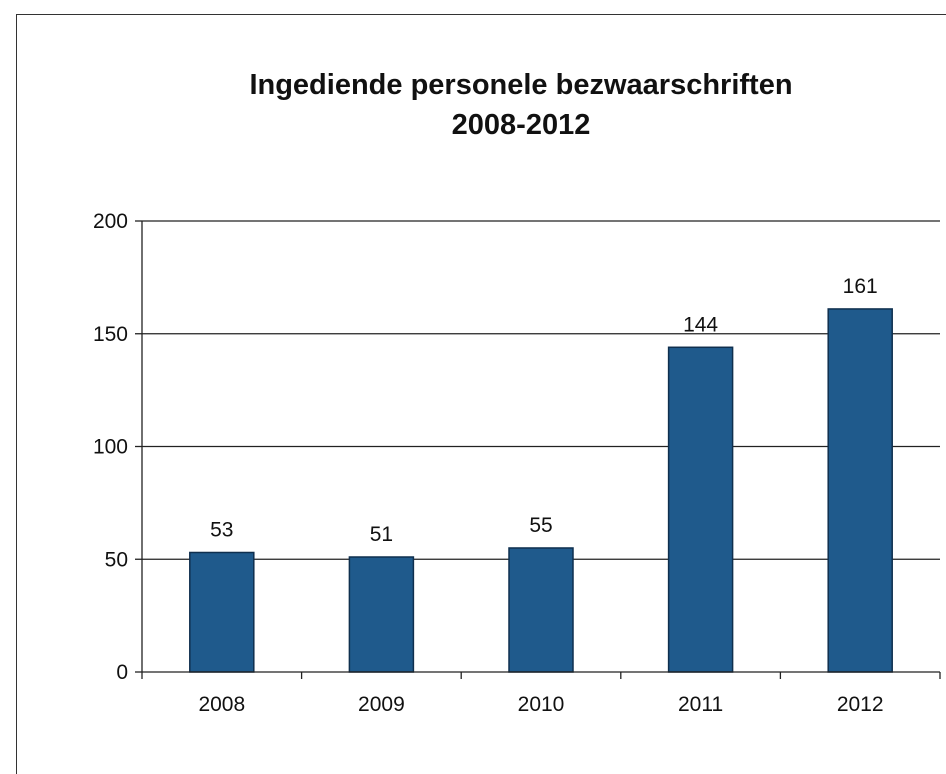 The height and width of the screenshot is (774, 946). I want to click on data-label-2012: 161, so click(860, 286).